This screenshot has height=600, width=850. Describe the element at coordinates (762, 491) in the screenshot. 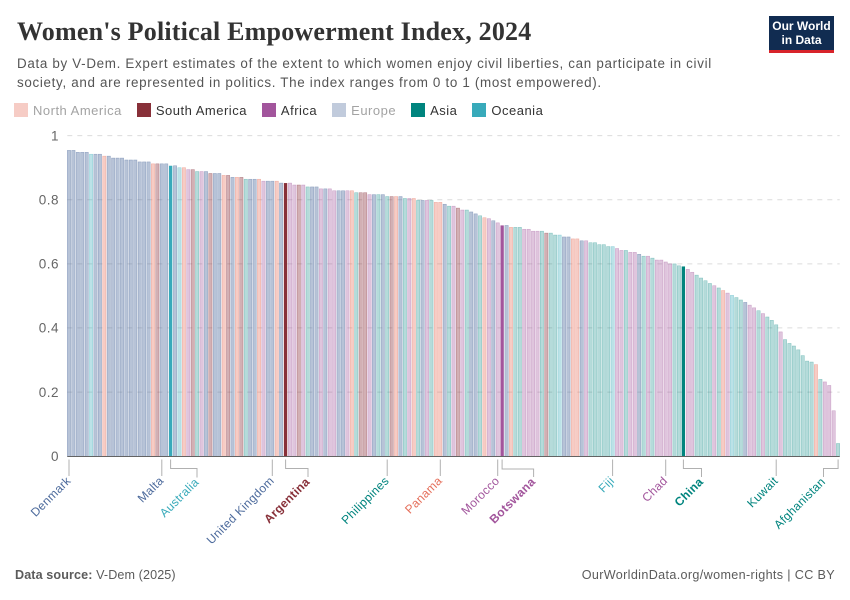

I see `svg-text: Kuwait` at that location.